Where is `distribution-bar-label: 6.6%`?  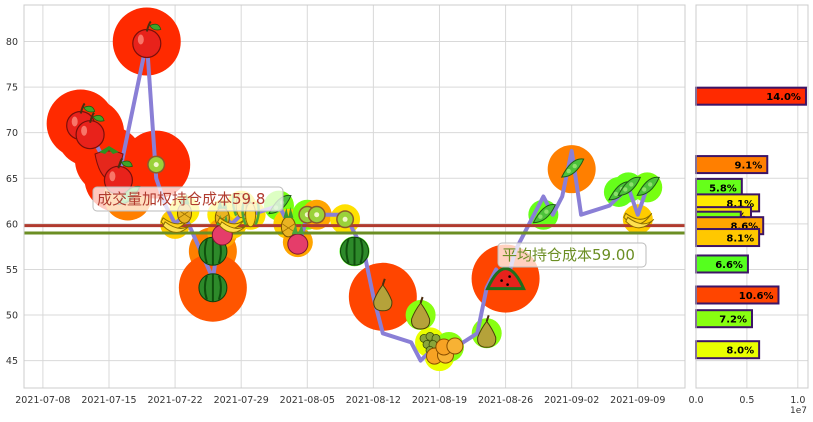
distribution-bar-label: 6.6% is located at coordinates (729, 265).